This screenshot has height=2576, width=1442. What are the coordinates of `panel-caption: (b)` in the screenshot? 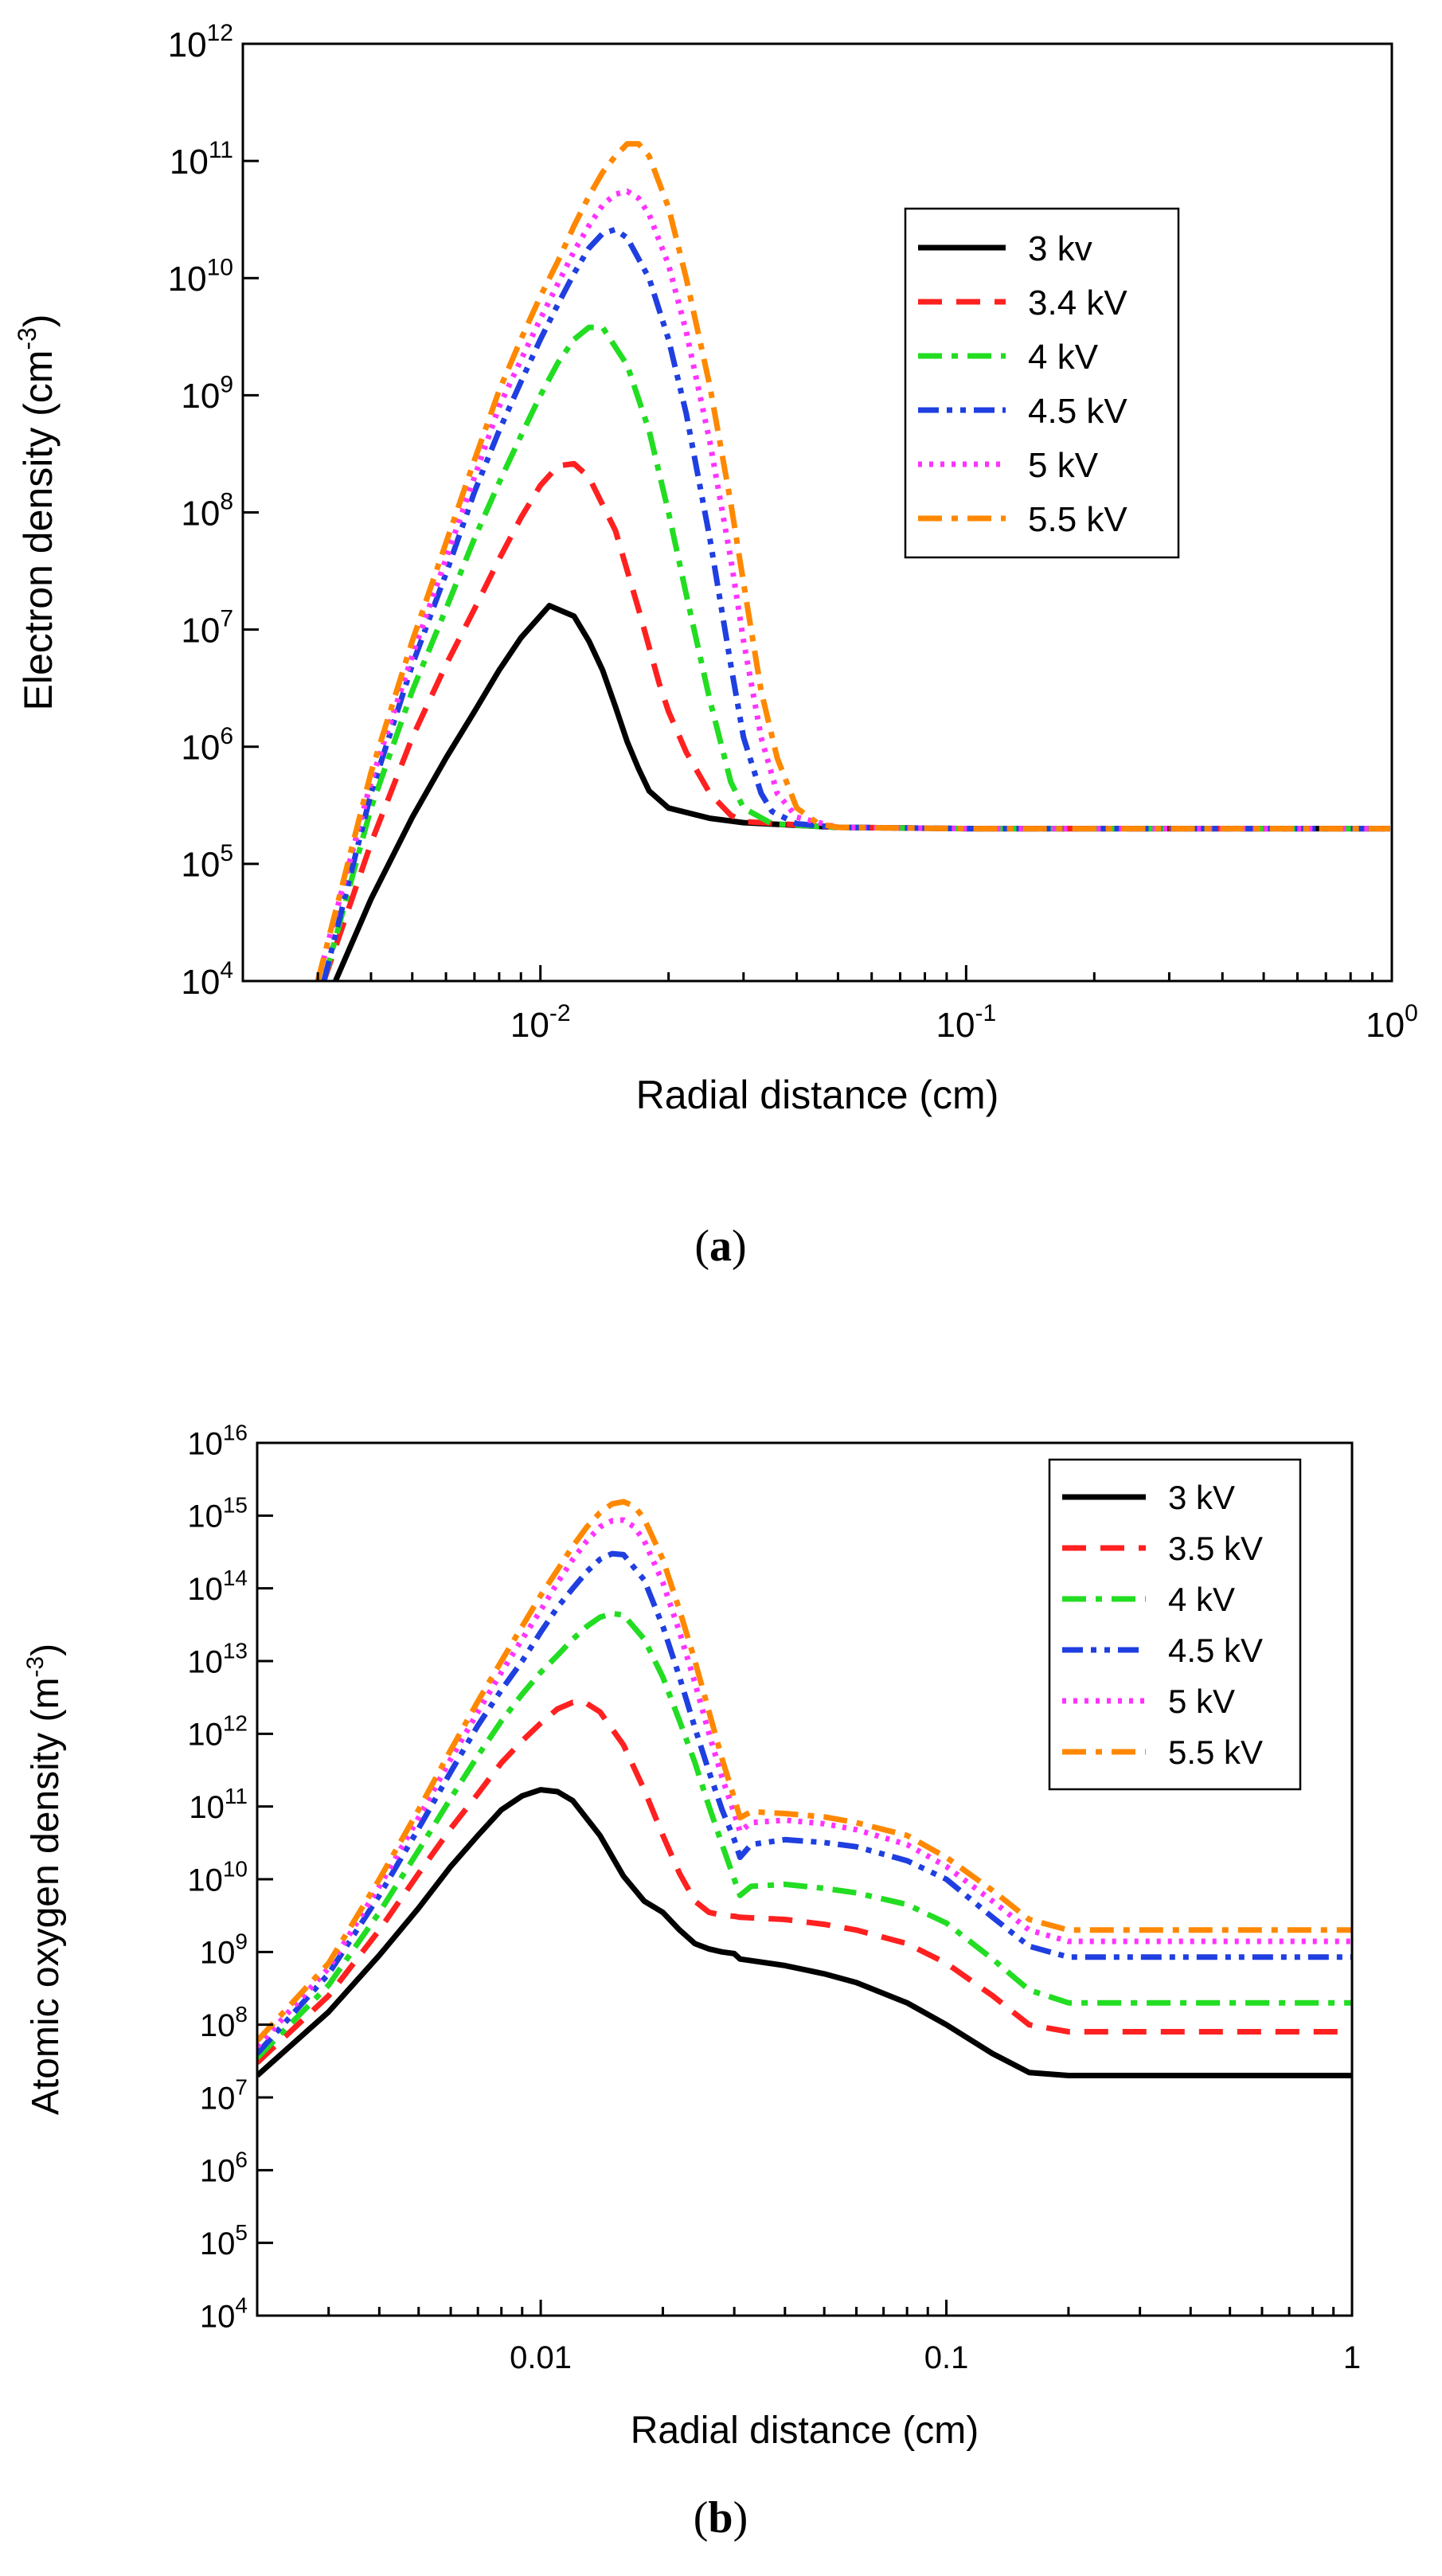 It's located at (721, 2518).